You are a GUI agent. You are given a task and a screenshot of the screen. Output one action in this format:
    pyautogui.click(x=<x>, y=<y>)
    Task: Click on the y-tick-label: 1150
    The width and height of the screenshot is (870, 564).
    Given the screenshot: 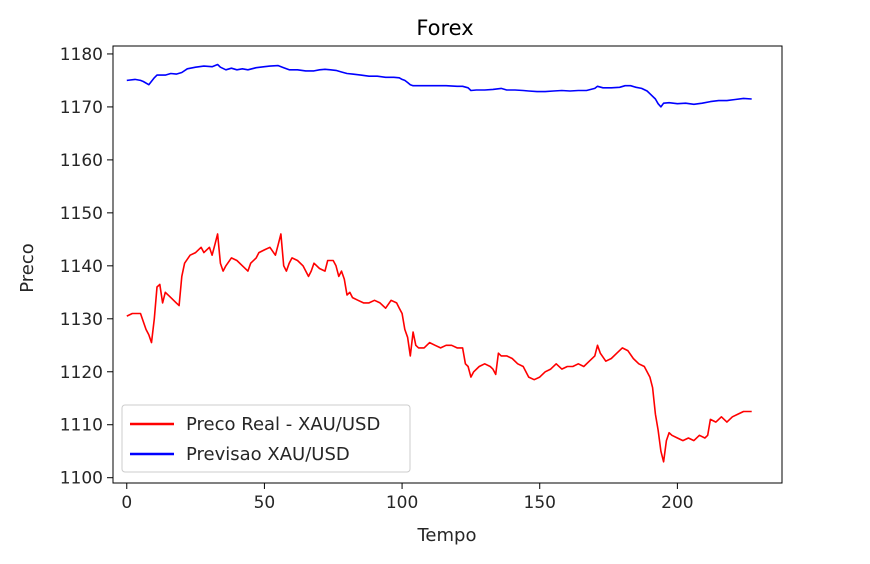 What is the action you would take?
    pyautogui.click(x=81, y=214)
    